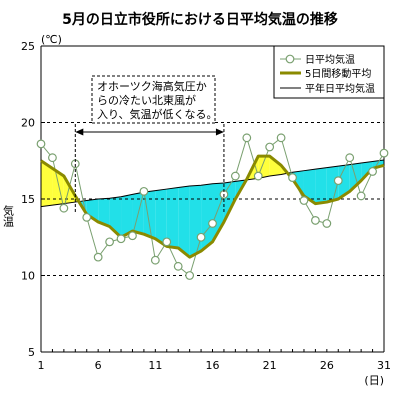  Describe the element at coordinates (8, 215) in the screenshot. I see `y-axis-label: 気温` at that location.